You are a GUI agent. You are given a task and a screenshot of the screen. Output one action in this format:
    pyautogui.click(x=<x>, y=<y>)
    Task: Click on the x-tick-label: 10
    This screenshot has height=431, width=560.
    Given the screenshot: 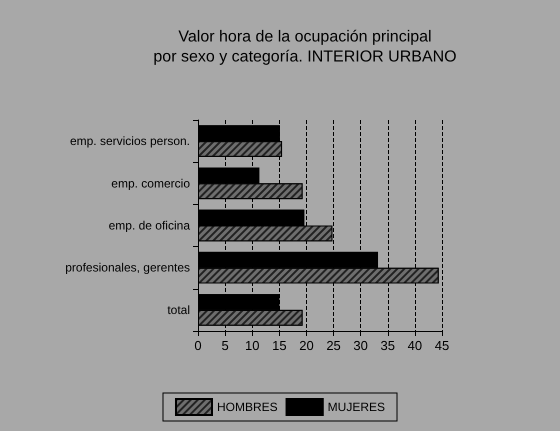 What is the action you would take?
    pyautogui.click(x=252, y=345)
    